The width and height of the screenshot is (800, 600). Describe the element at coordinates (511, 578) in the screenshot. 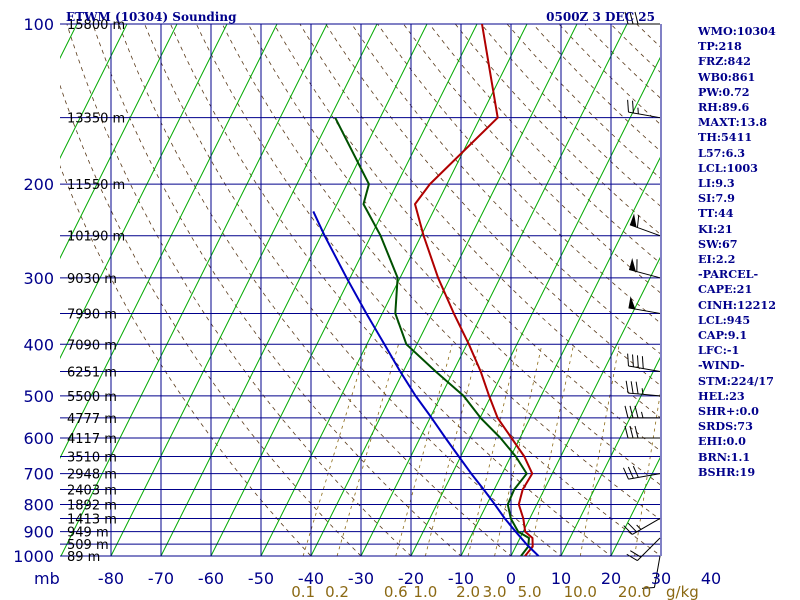

I see `temperature-tick-label: 0` at that location.